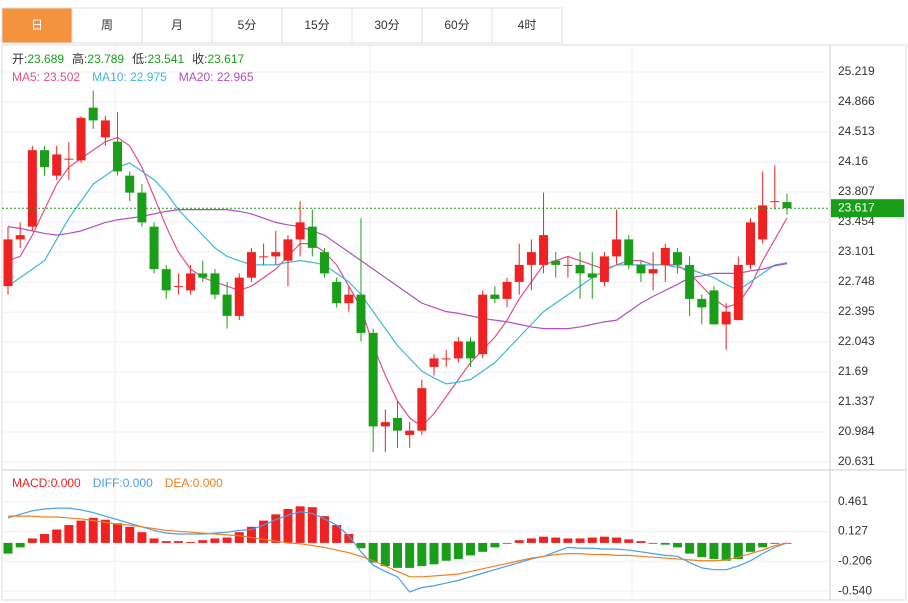 The image size is (908, 603). What do you see at coordinates (856, 101) in the screenshot?
I see `y-tick-label: 24.866` at bounding box center [856, 101].